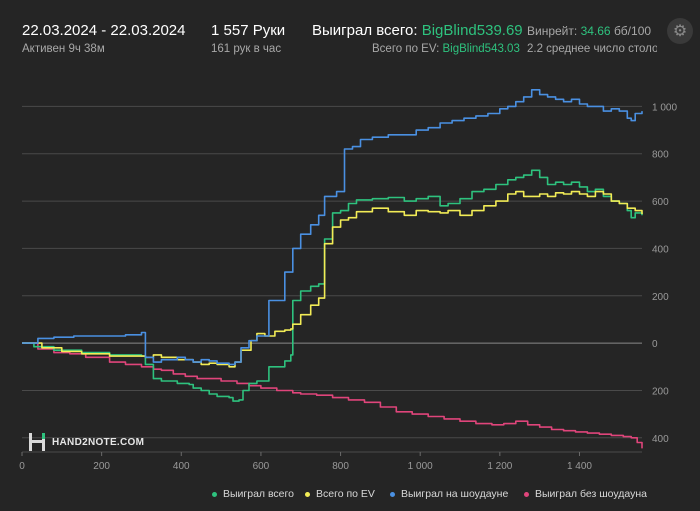  I want to click on ev-total-value: BigBlind543.03, so click(481, 49).